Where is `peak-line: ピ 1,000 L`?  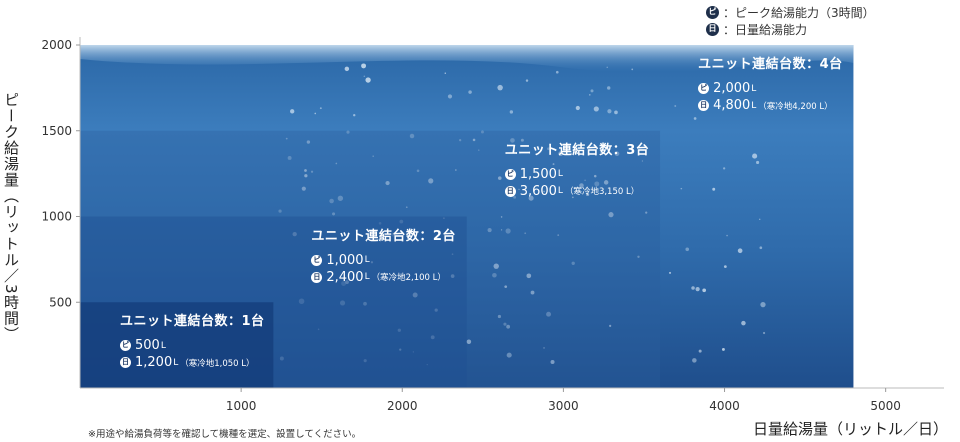 peak-line: ピ 1,000 L is located at coordinates (383, 260).